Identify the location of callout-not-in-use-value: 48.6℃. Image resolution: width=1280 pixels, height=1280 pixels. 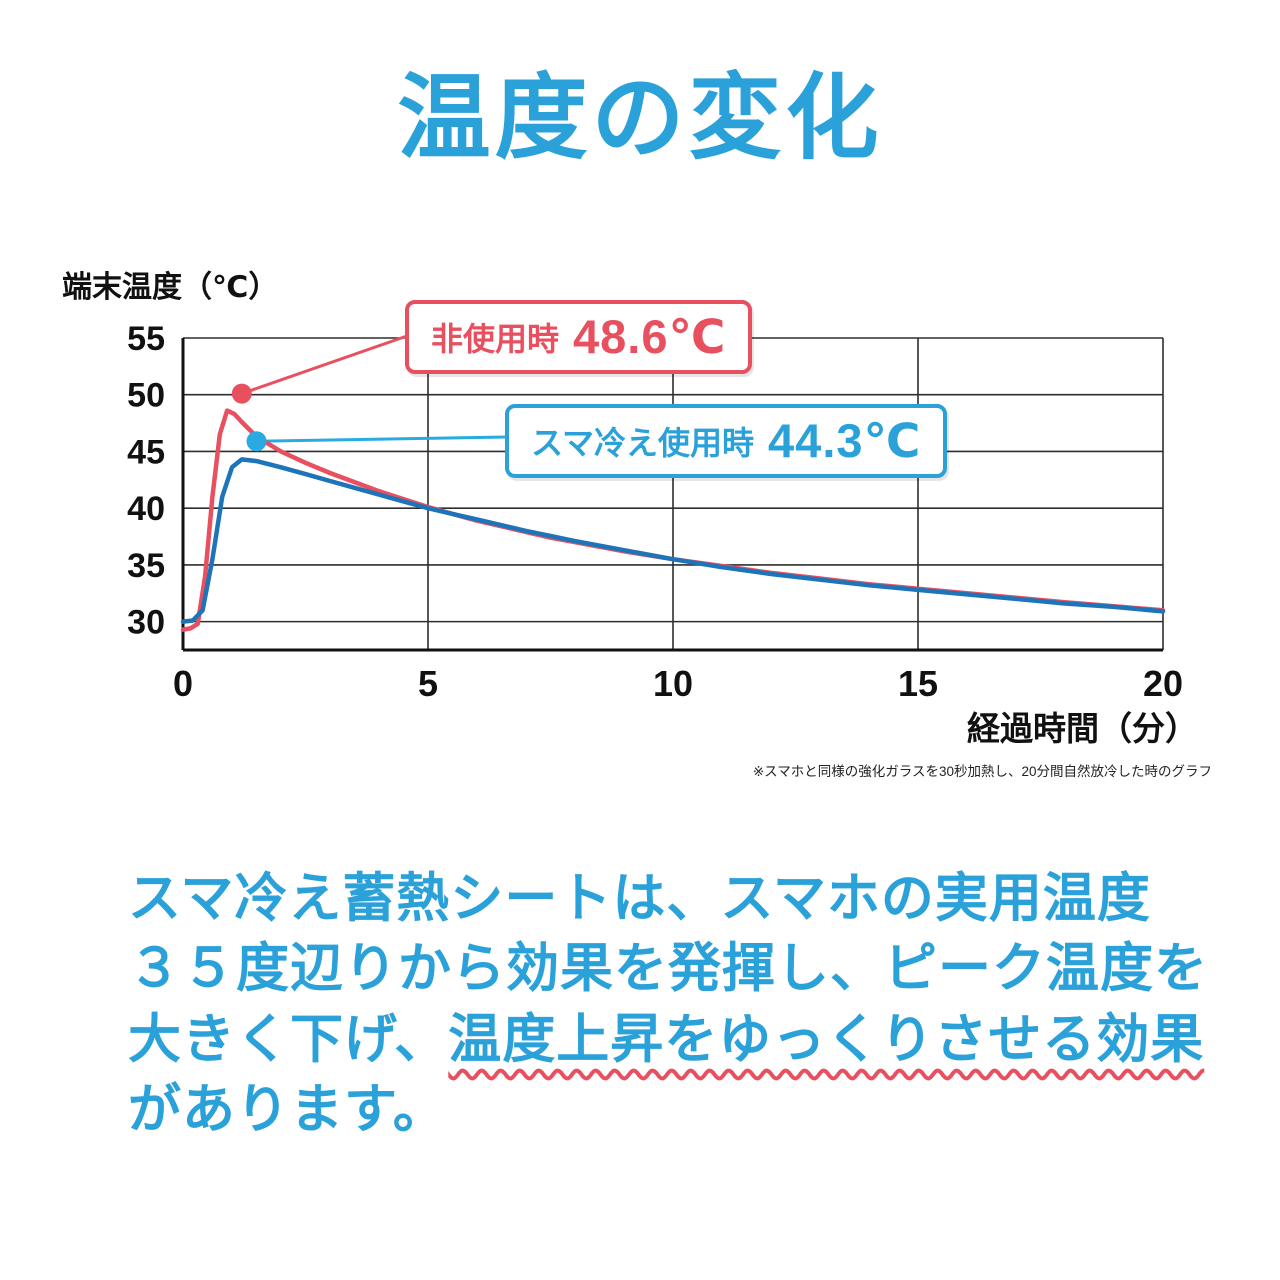
(650, 336).